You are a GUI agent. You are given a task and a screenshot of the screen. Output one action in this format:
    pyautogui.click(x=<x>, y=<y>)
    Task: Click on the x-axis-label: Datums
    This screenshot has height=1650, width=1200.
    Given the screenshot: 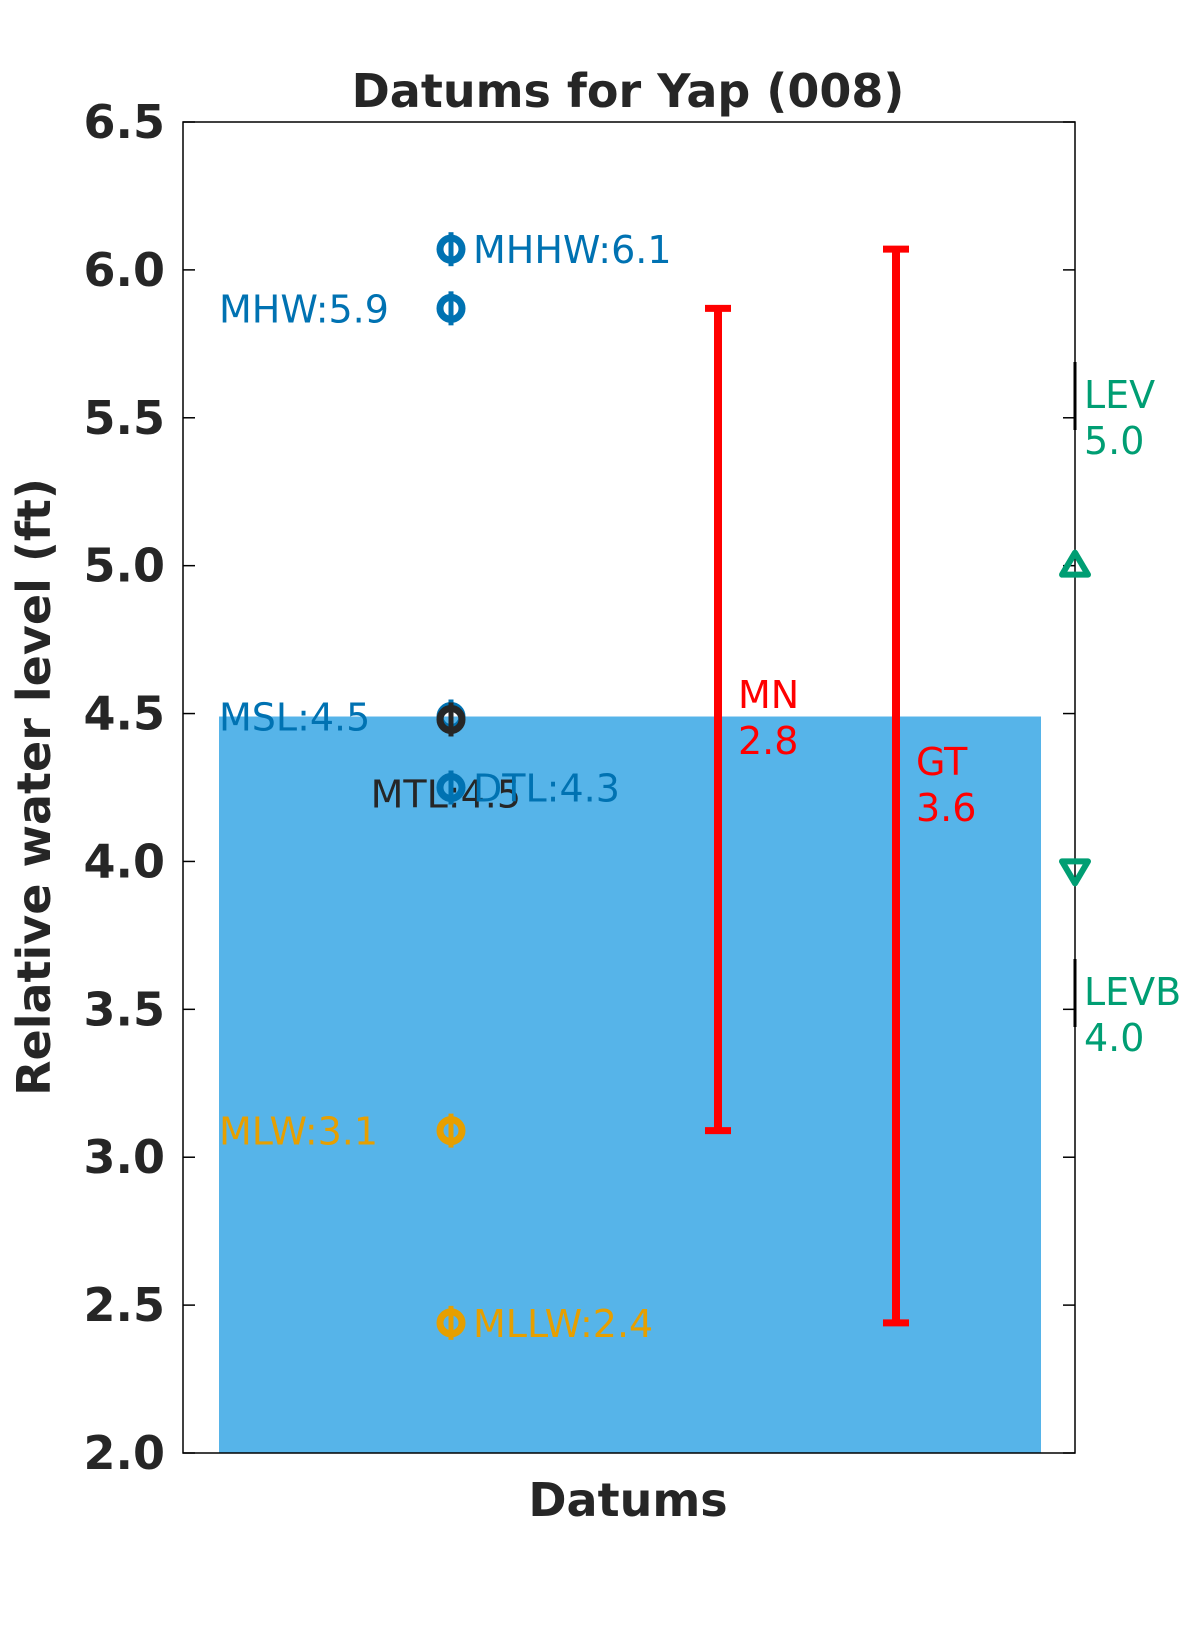 What is the action you would take?
    pyautogui.click(x=627, y=1500)
    